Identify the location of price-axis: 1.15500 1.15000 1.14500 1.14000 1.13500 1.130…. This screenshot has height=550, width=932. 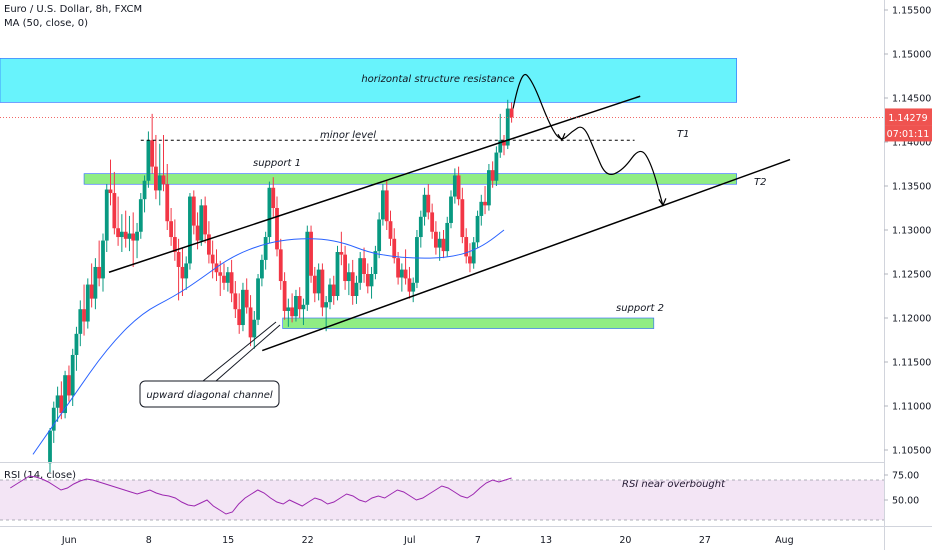
(907, 275).